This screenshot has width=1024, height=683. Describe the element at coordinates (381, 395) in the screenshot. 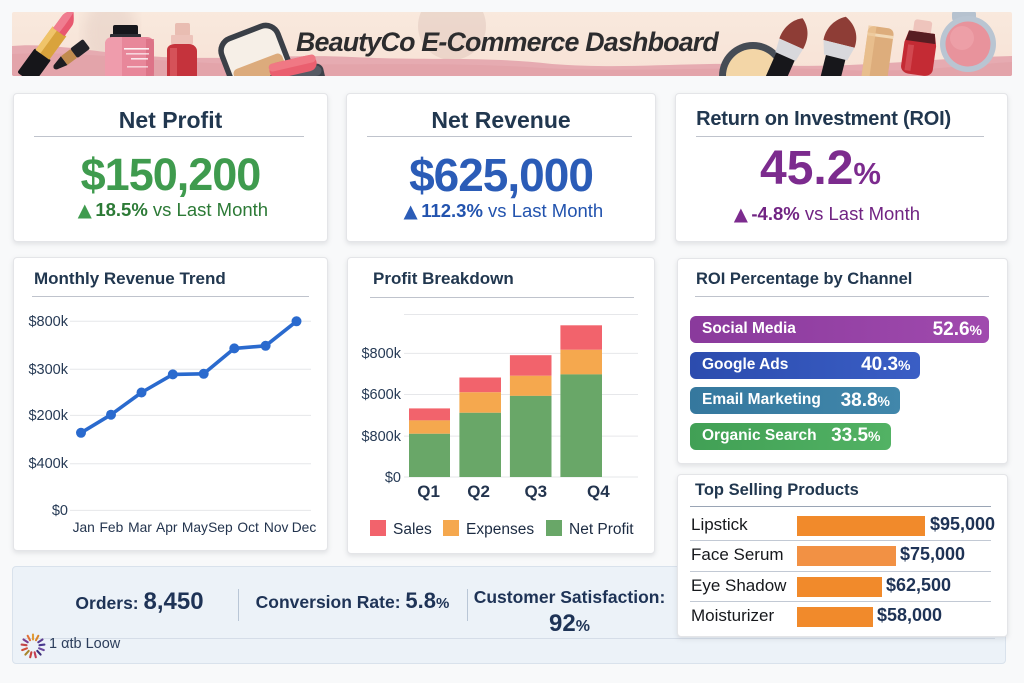

I see `svg-text: $600k` at that location.